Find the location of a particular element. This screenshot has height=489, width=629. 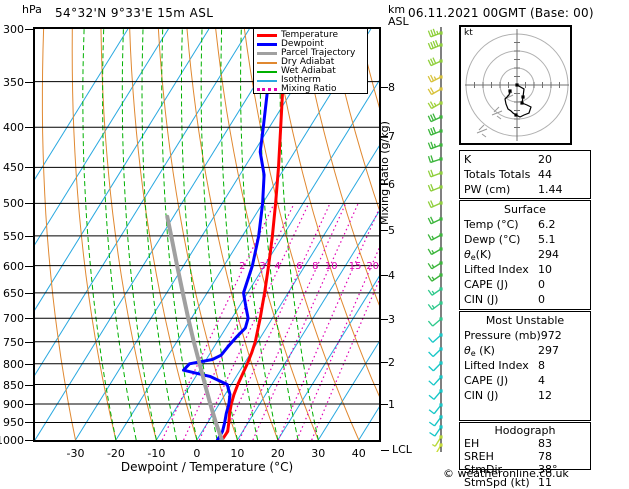

most-unstable-row: Pressure (mb) 972 is located at coordinates (525, 335).